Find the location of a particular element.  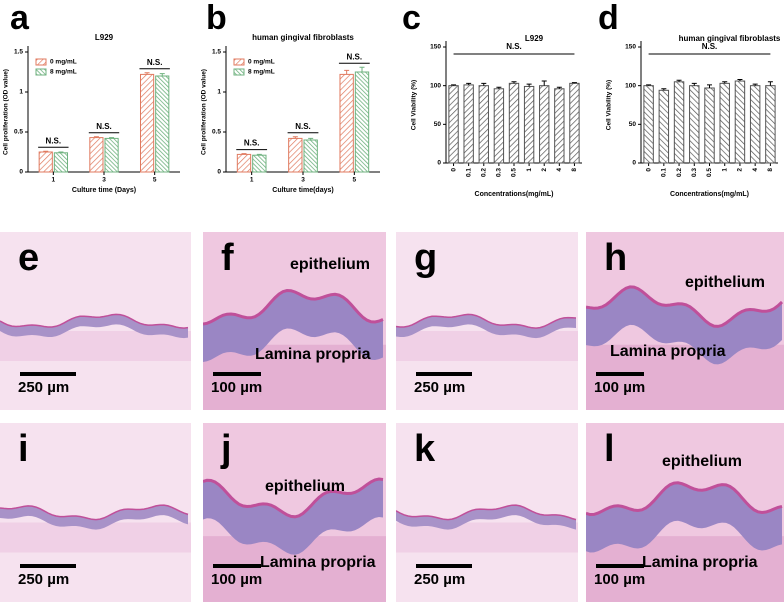

histology-image: j 100 µm epithelium Lamina propria is located at coordinates (294, 512).